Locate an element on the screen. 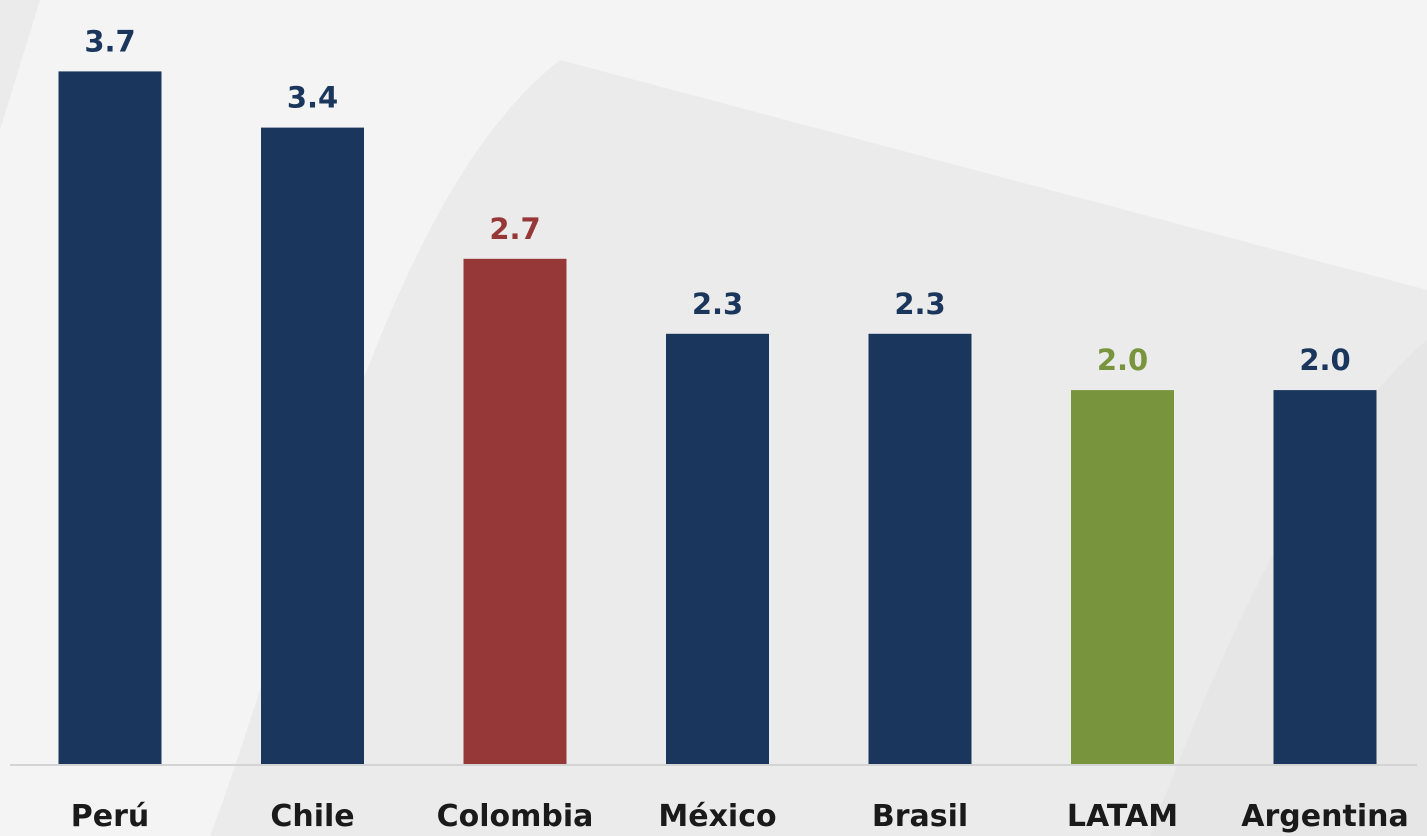 Image resolution: width=1427 pixels, height=836 pixels. value-label-latam: 2.0 is located at coordinates (1122, 360).